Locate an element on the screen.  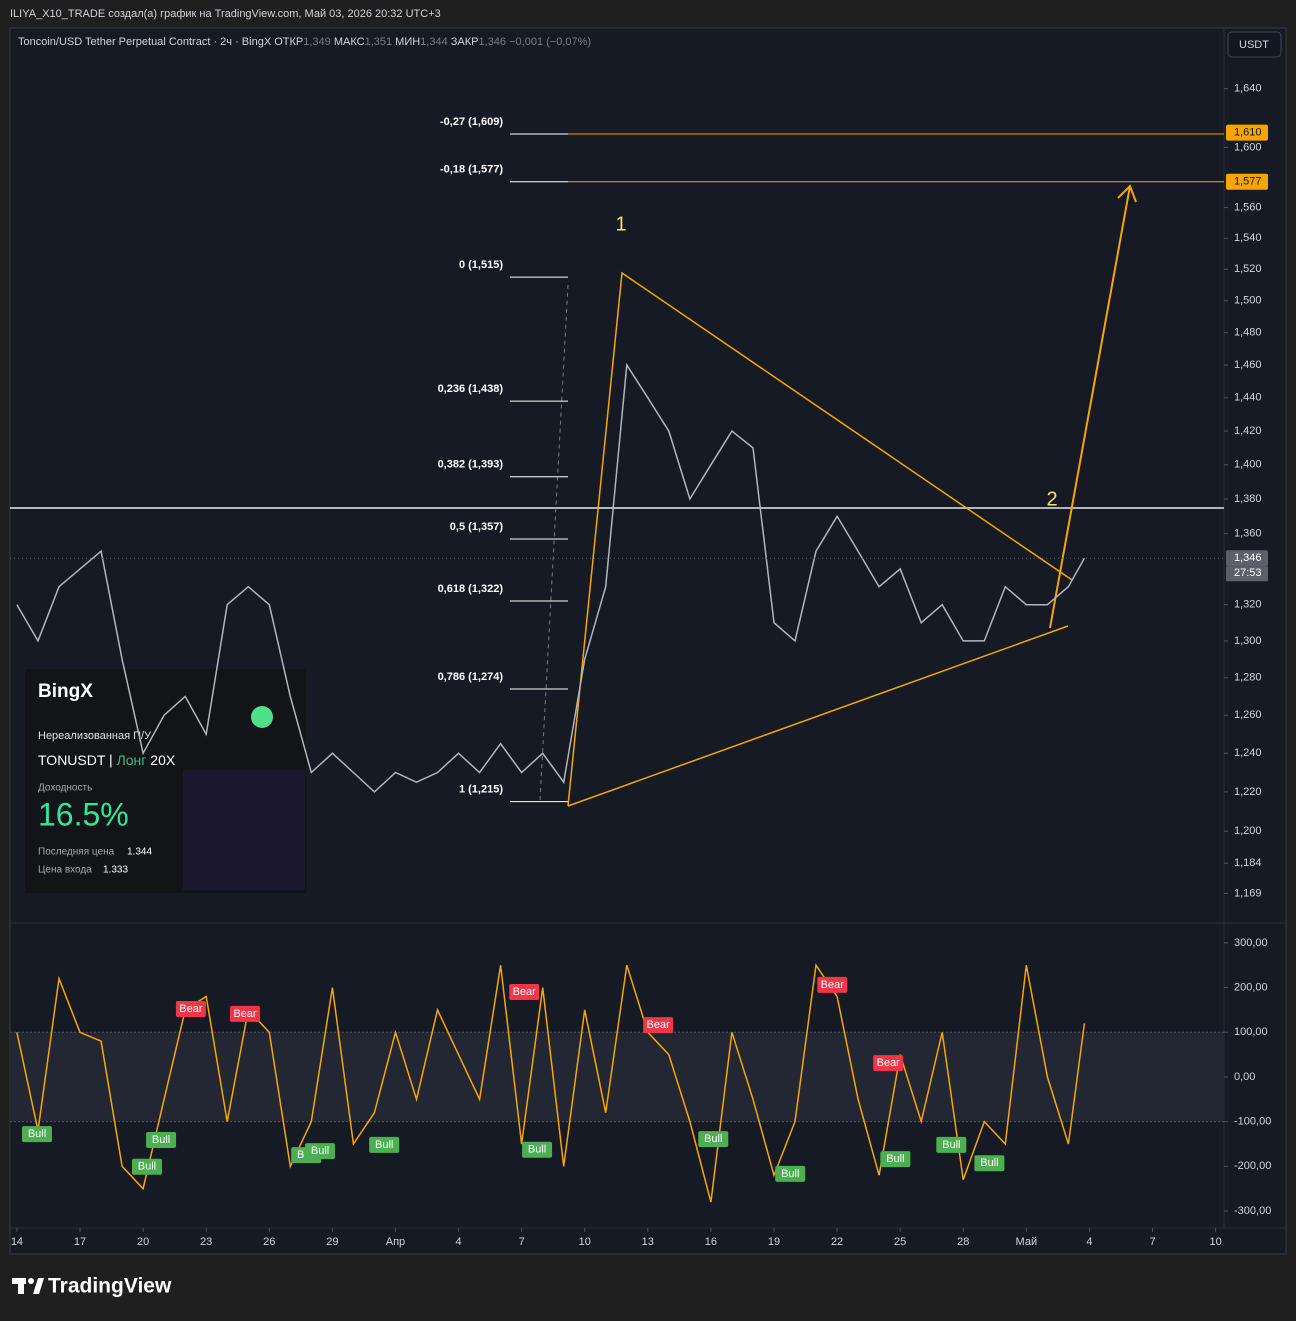
x-tick-label: 23 is located at coordinates (206, 1242).